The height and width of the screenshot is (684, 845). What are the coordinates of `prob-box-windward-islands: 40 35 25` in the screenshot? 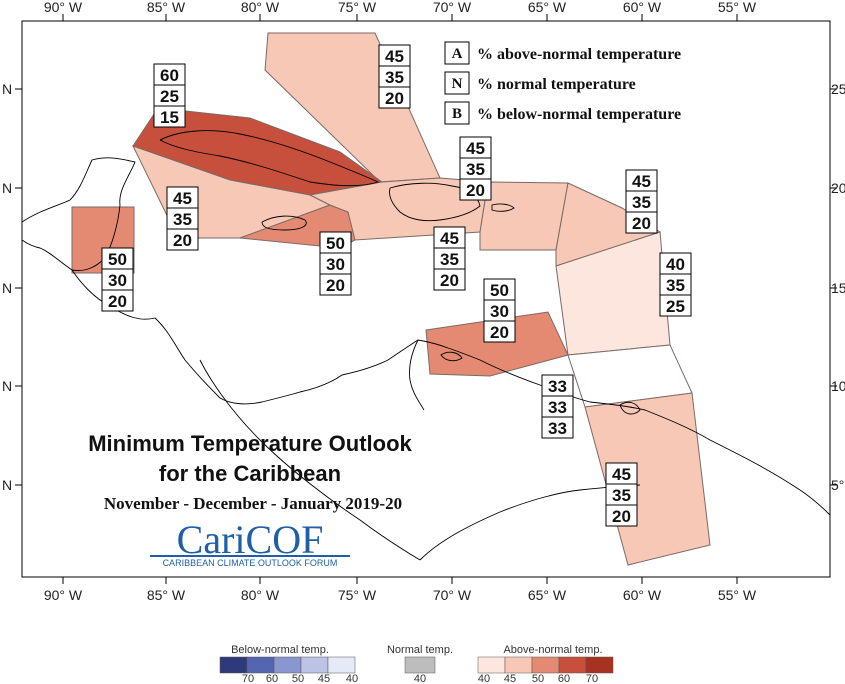 It's located at (675, 284).